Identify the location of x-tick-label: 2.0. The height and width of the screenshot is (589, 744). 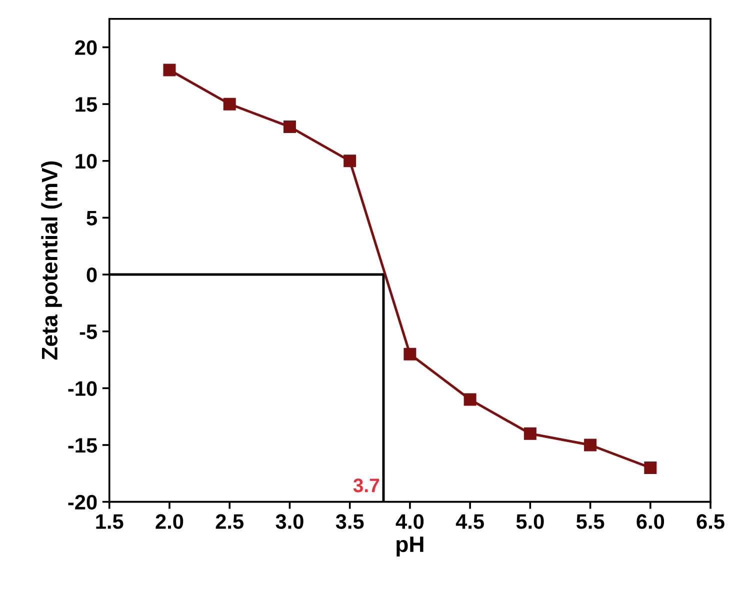
(170, 521).